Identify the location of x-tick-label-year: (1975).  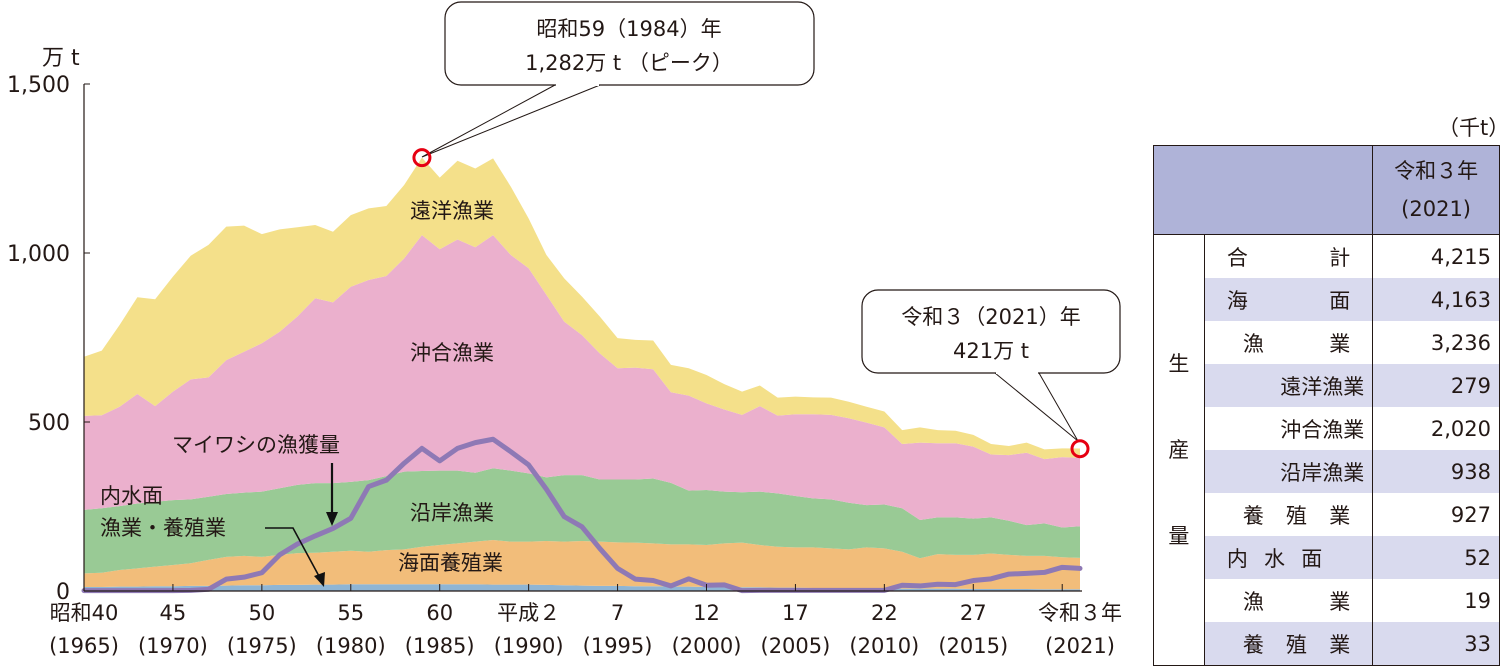
(262, 646).